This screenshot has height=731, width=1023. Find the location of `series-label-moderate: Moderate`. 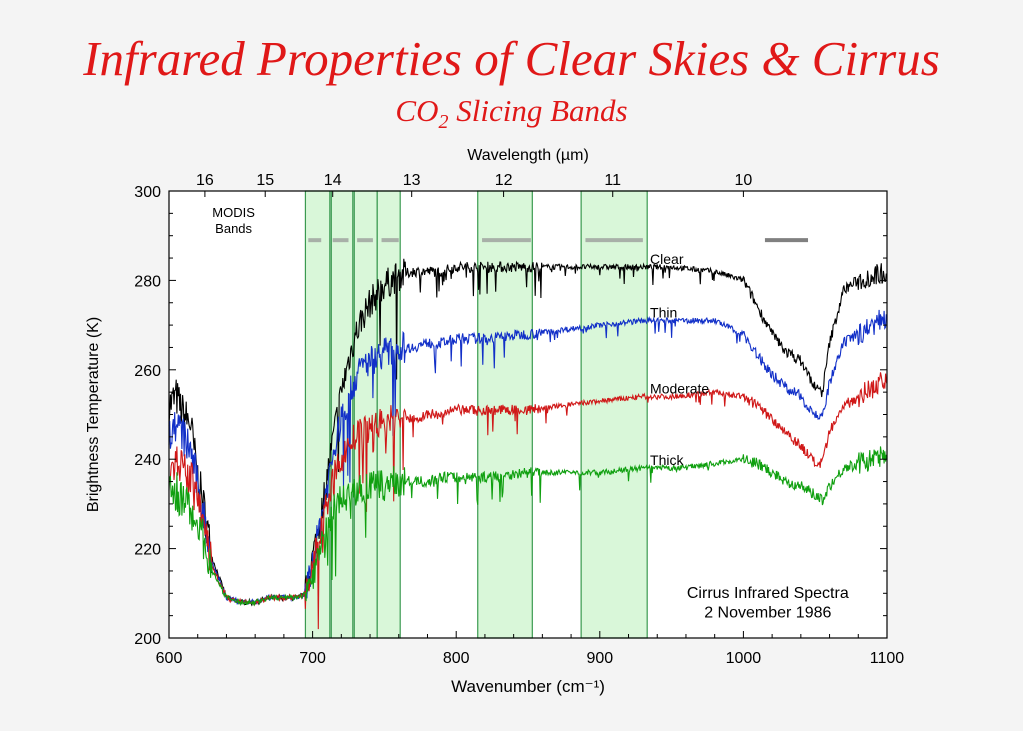

series-label-moderate: Moderate is located at coordinates (679, 389).